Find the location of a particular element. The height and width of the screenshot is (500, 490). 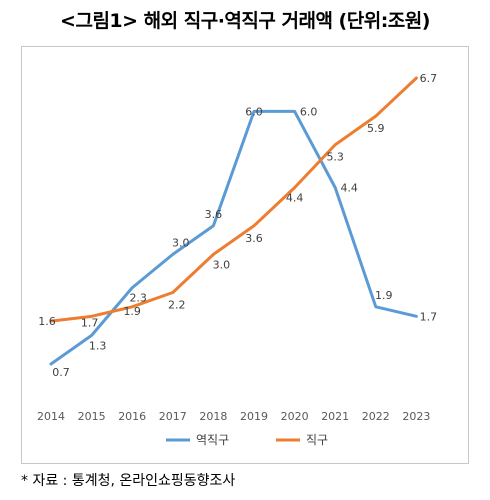

x-tick-label: 2016 is located at coordinates (132, 416).